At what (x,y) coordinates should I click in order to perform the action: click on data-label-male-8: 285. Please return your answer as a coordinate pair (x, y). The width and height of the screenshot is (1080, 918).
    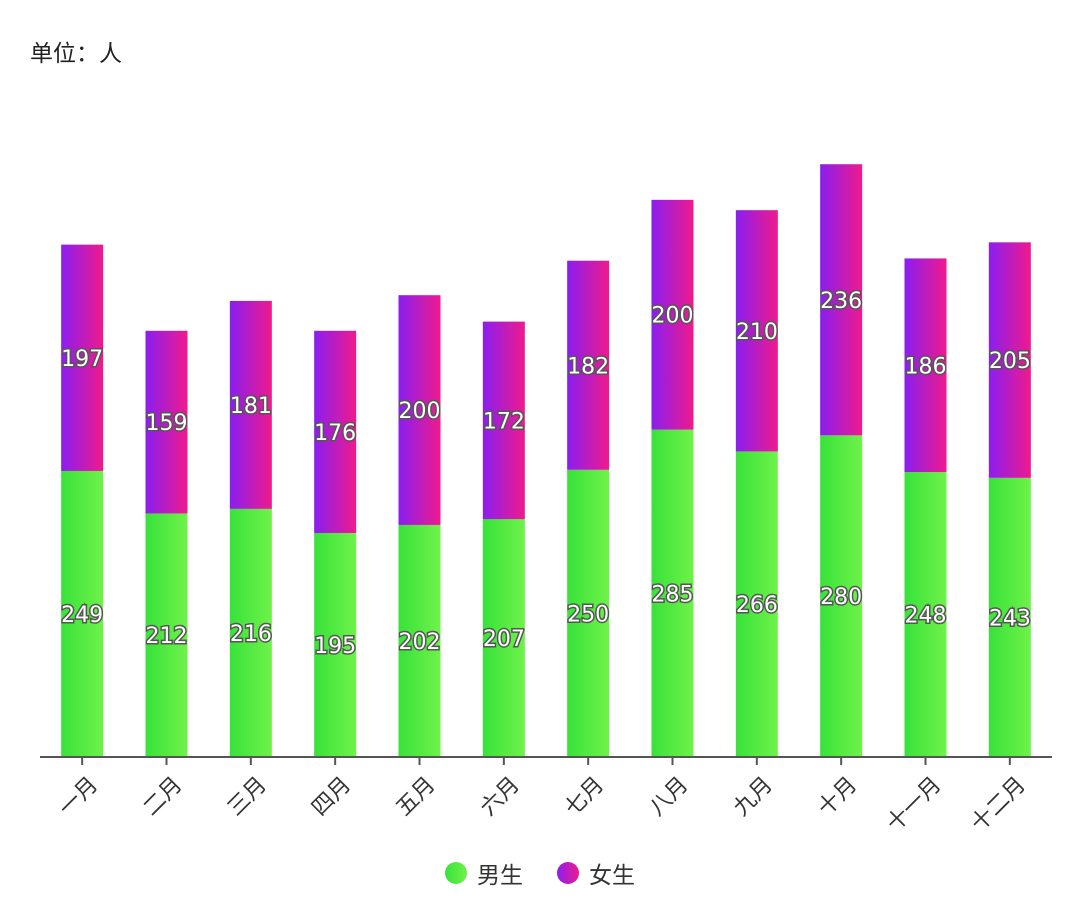
    Looking at the image, I should click on (673, 594).